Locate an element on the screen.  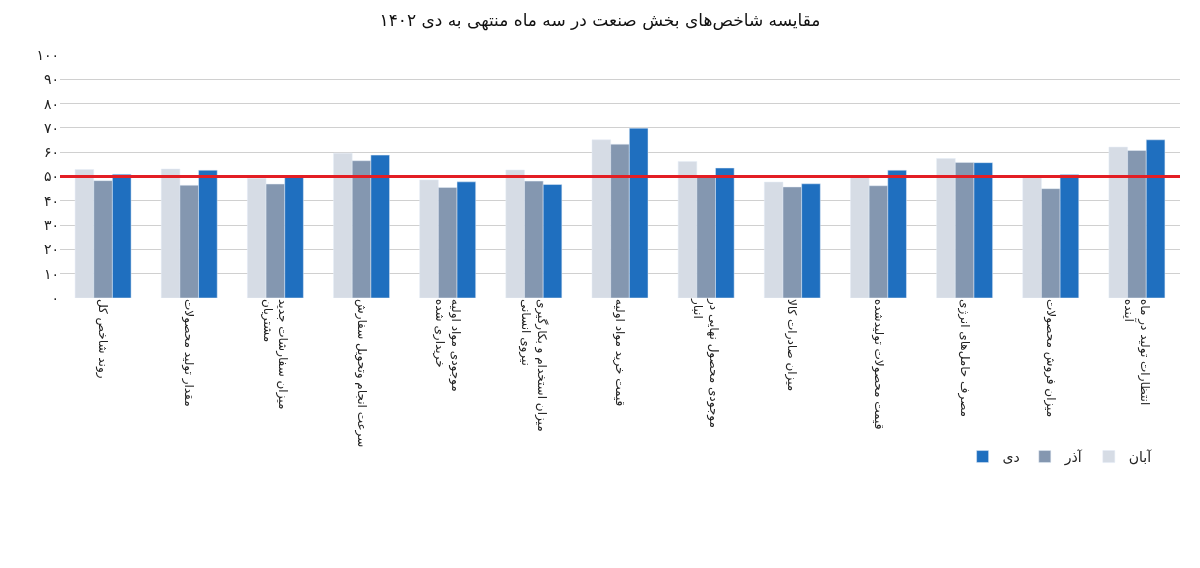
y-tick-label: ۰ is located at coordinates (55, 297).